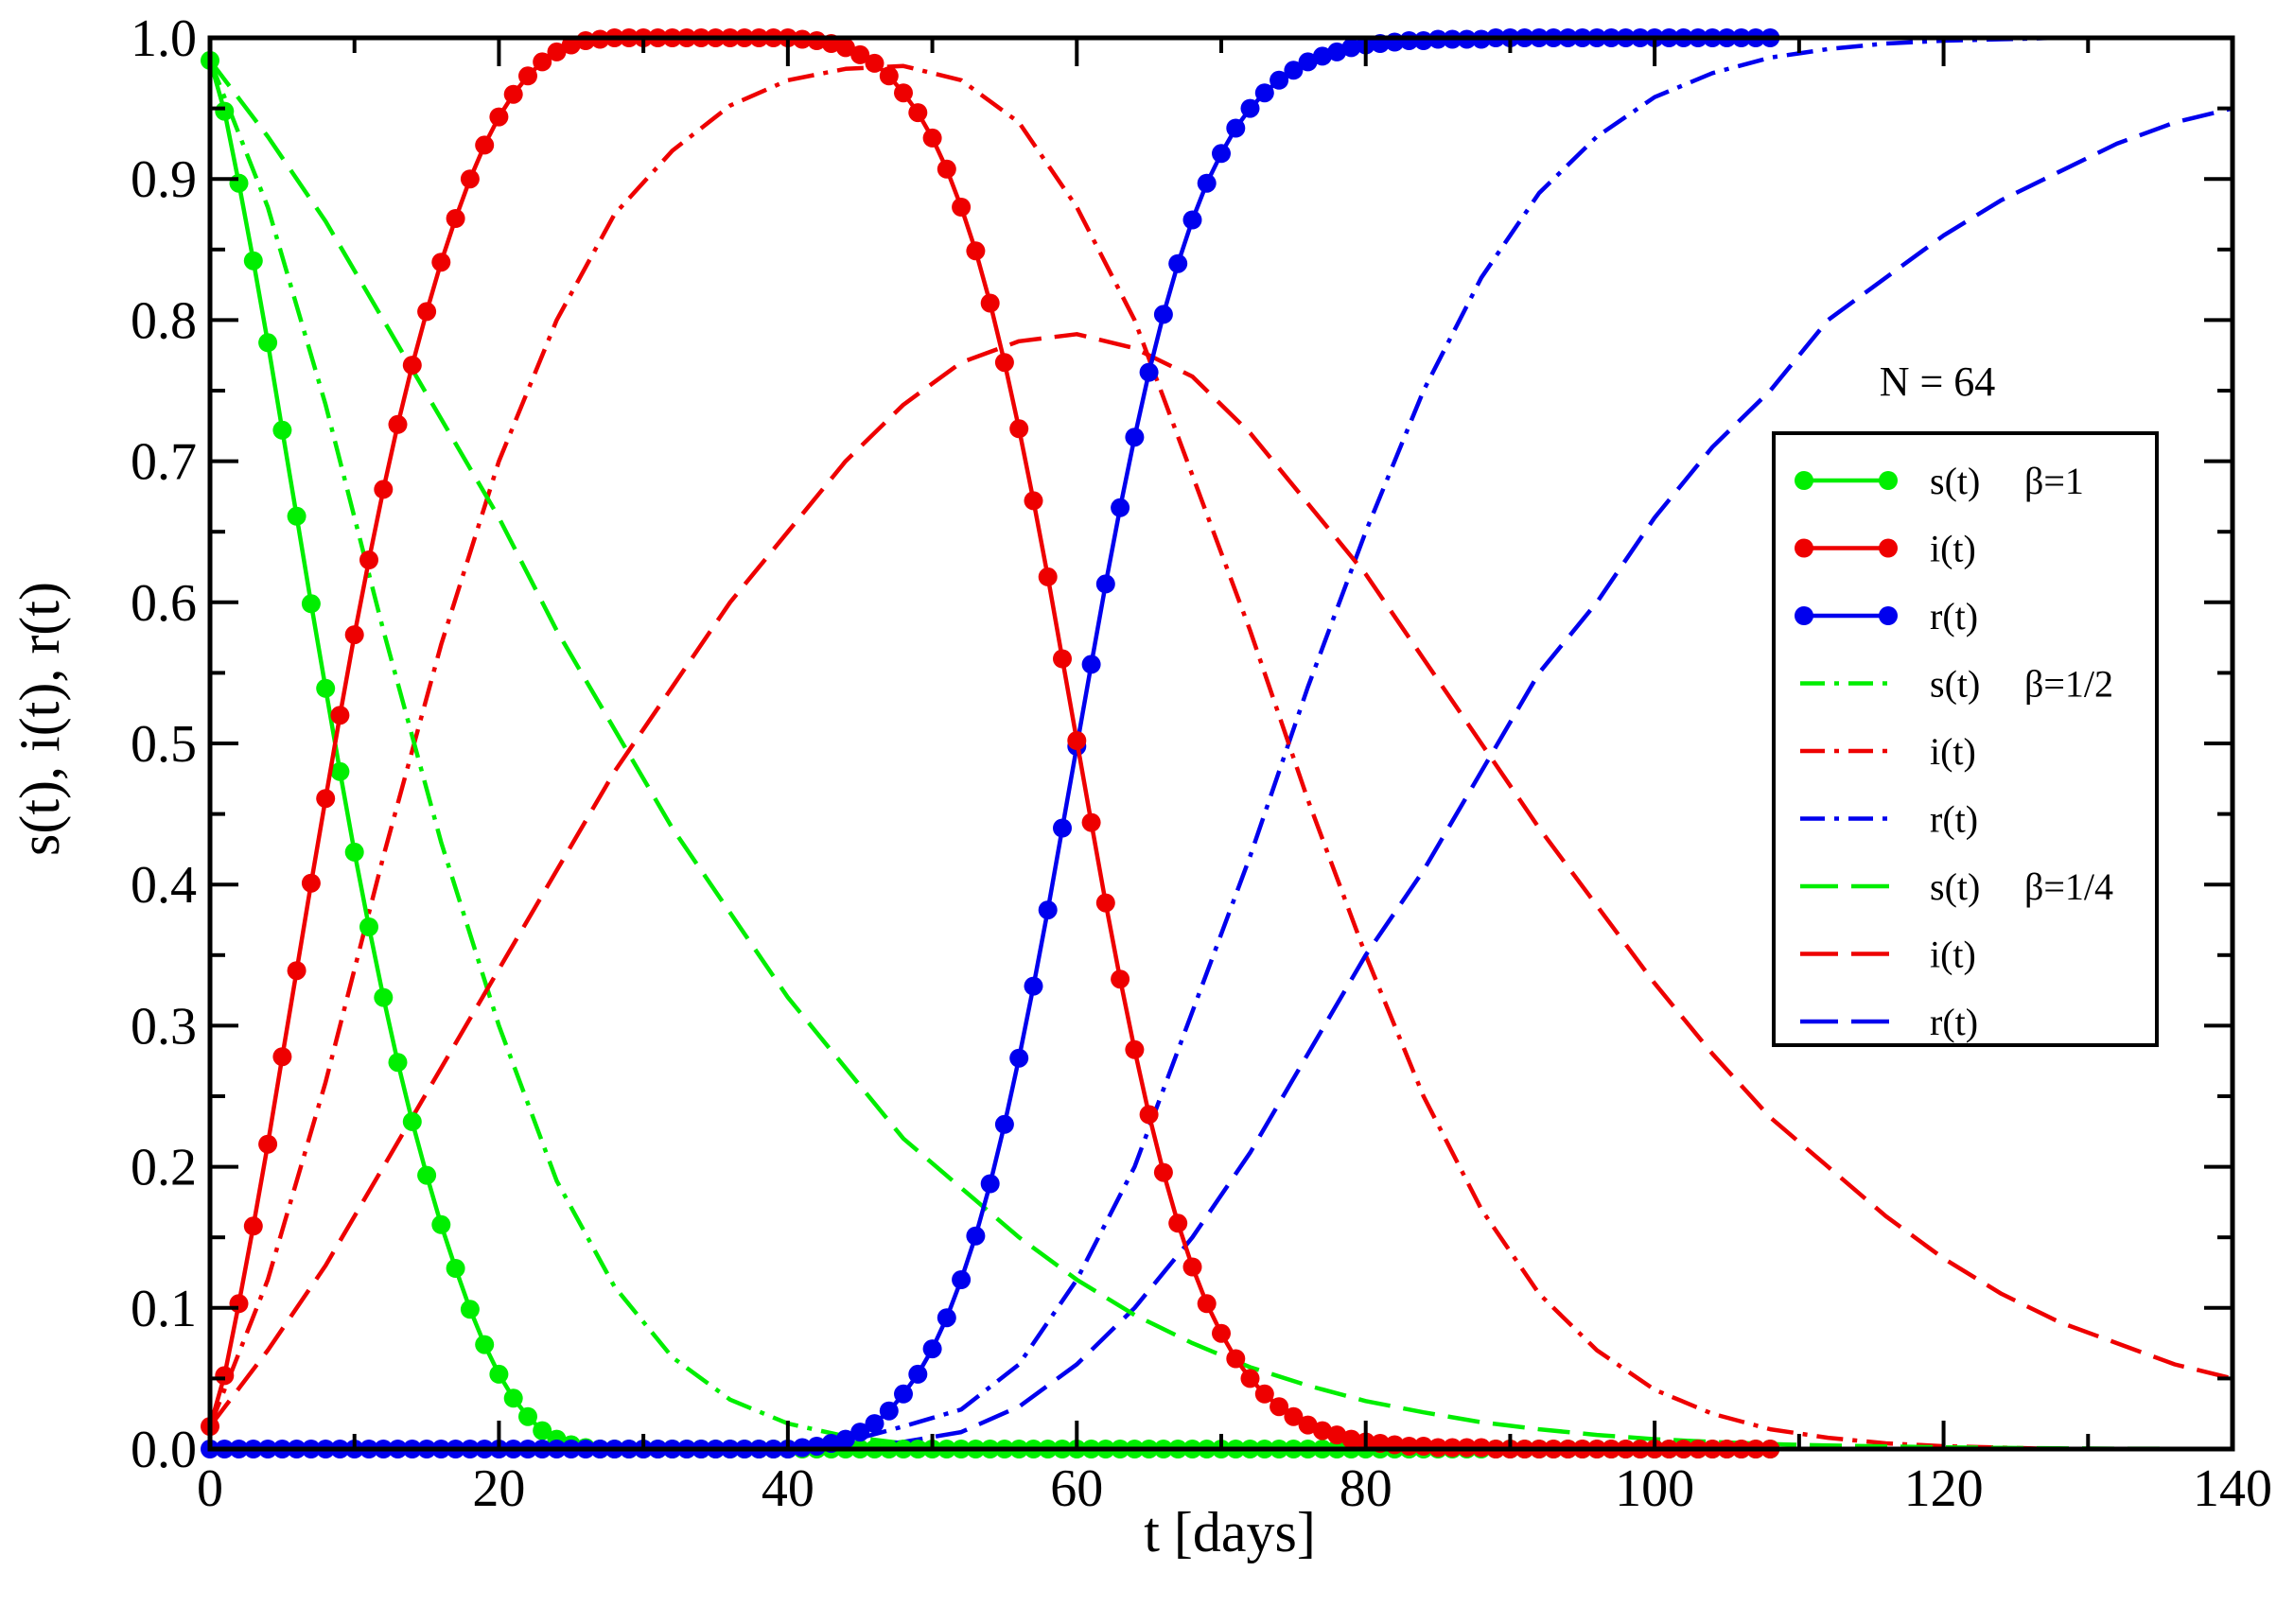 The width and height of the screenshot is (2294, 1624). I want to click on y-tick-label: 0.4, so click(164, 886).